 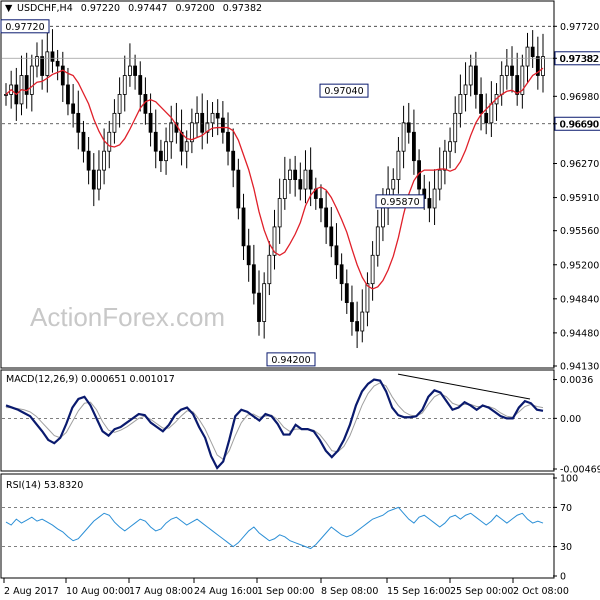 I want to click on rsi-line, so click(x=274, y=528).